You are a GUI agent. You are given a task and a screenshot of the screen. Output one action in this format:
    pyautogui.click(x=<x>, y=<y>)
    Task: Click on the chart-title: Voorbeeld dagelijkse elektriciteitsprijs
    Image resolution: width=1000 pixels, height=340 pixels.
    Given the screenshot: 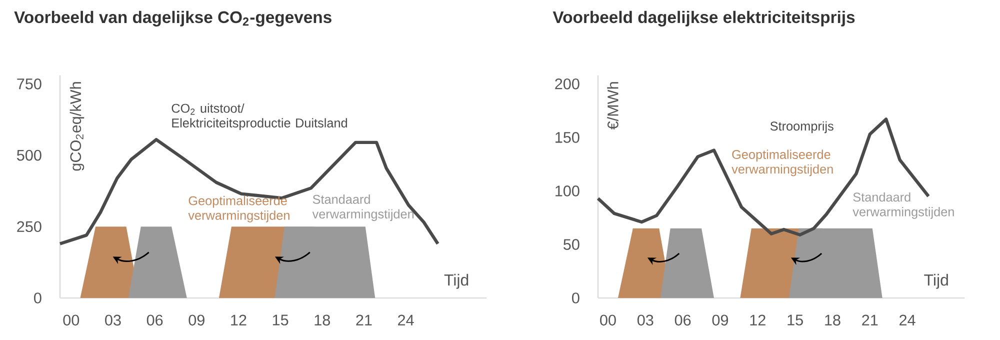 What is the action you would take?
    pyautogui.click(x=703, y=18)
    